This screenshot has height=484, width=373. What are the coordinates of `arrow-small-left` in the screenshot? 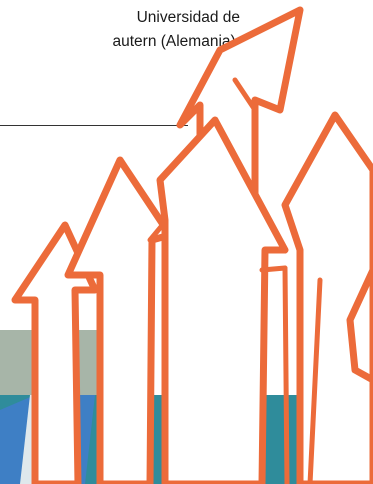 It's located at (55, 352).